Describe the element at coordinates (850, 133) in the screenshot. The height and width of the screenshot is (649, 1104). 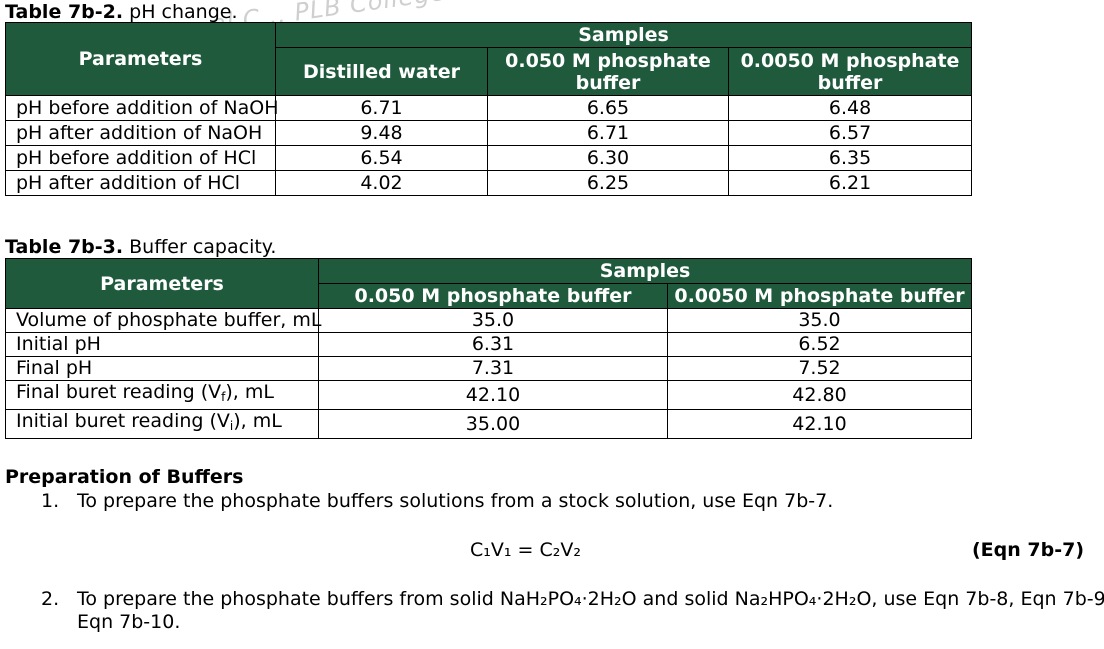
I see `cell-value: 6.57` at that location.